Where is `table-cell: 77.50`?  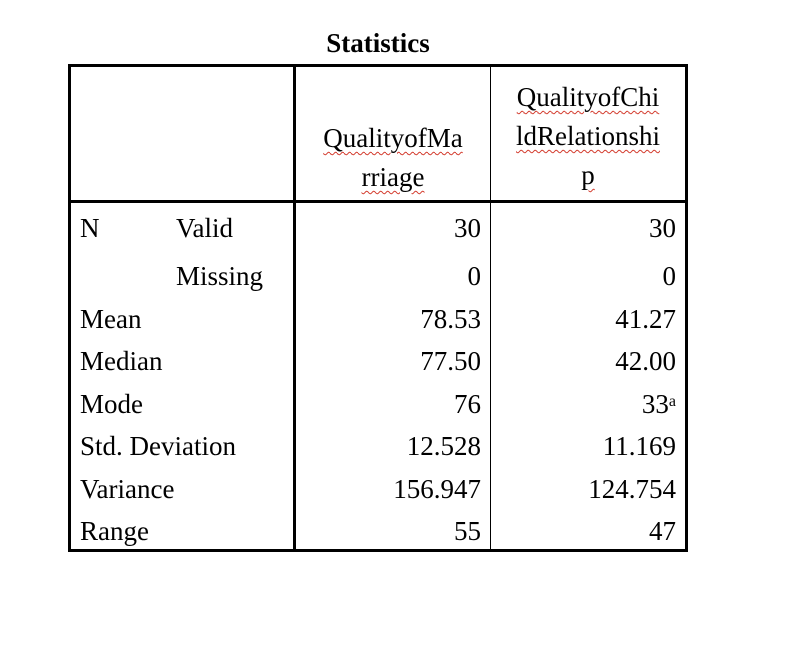
table-cell: 77.50 is located at coordinates (450, 361).